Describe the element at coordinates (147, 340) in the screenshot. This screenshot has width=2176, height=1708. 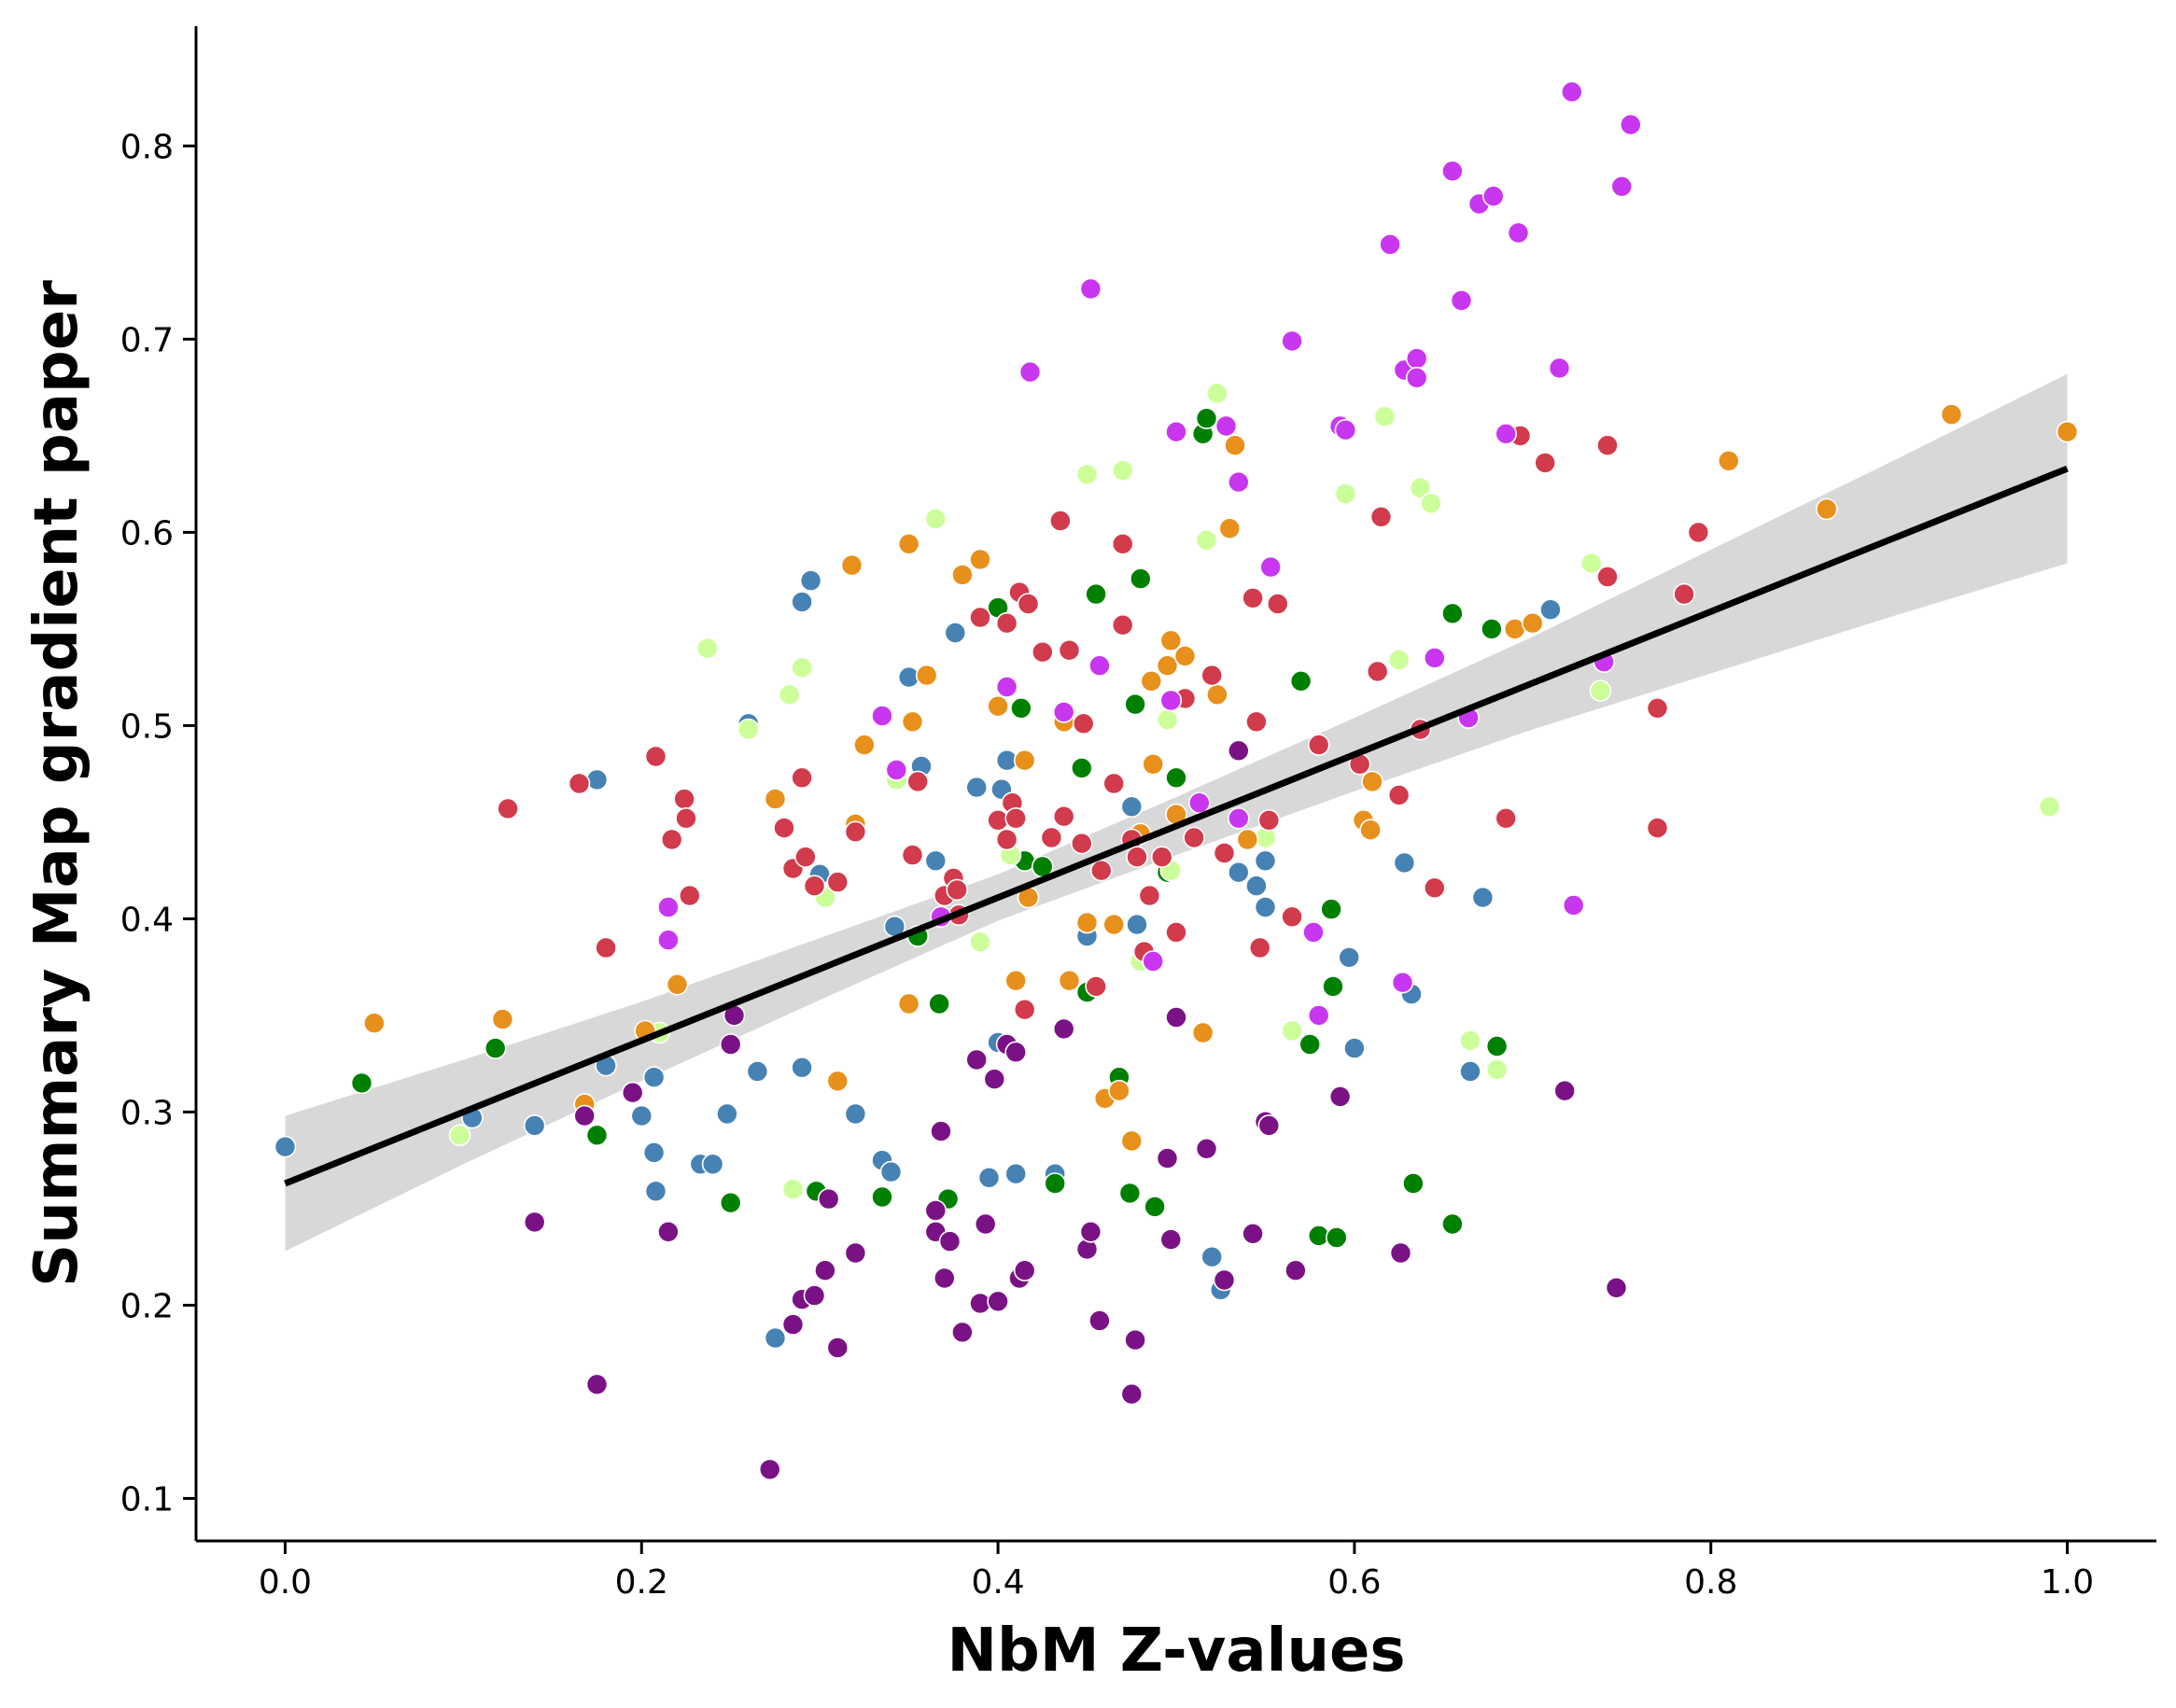
I see `y-tick-label: 0.7` at that location.